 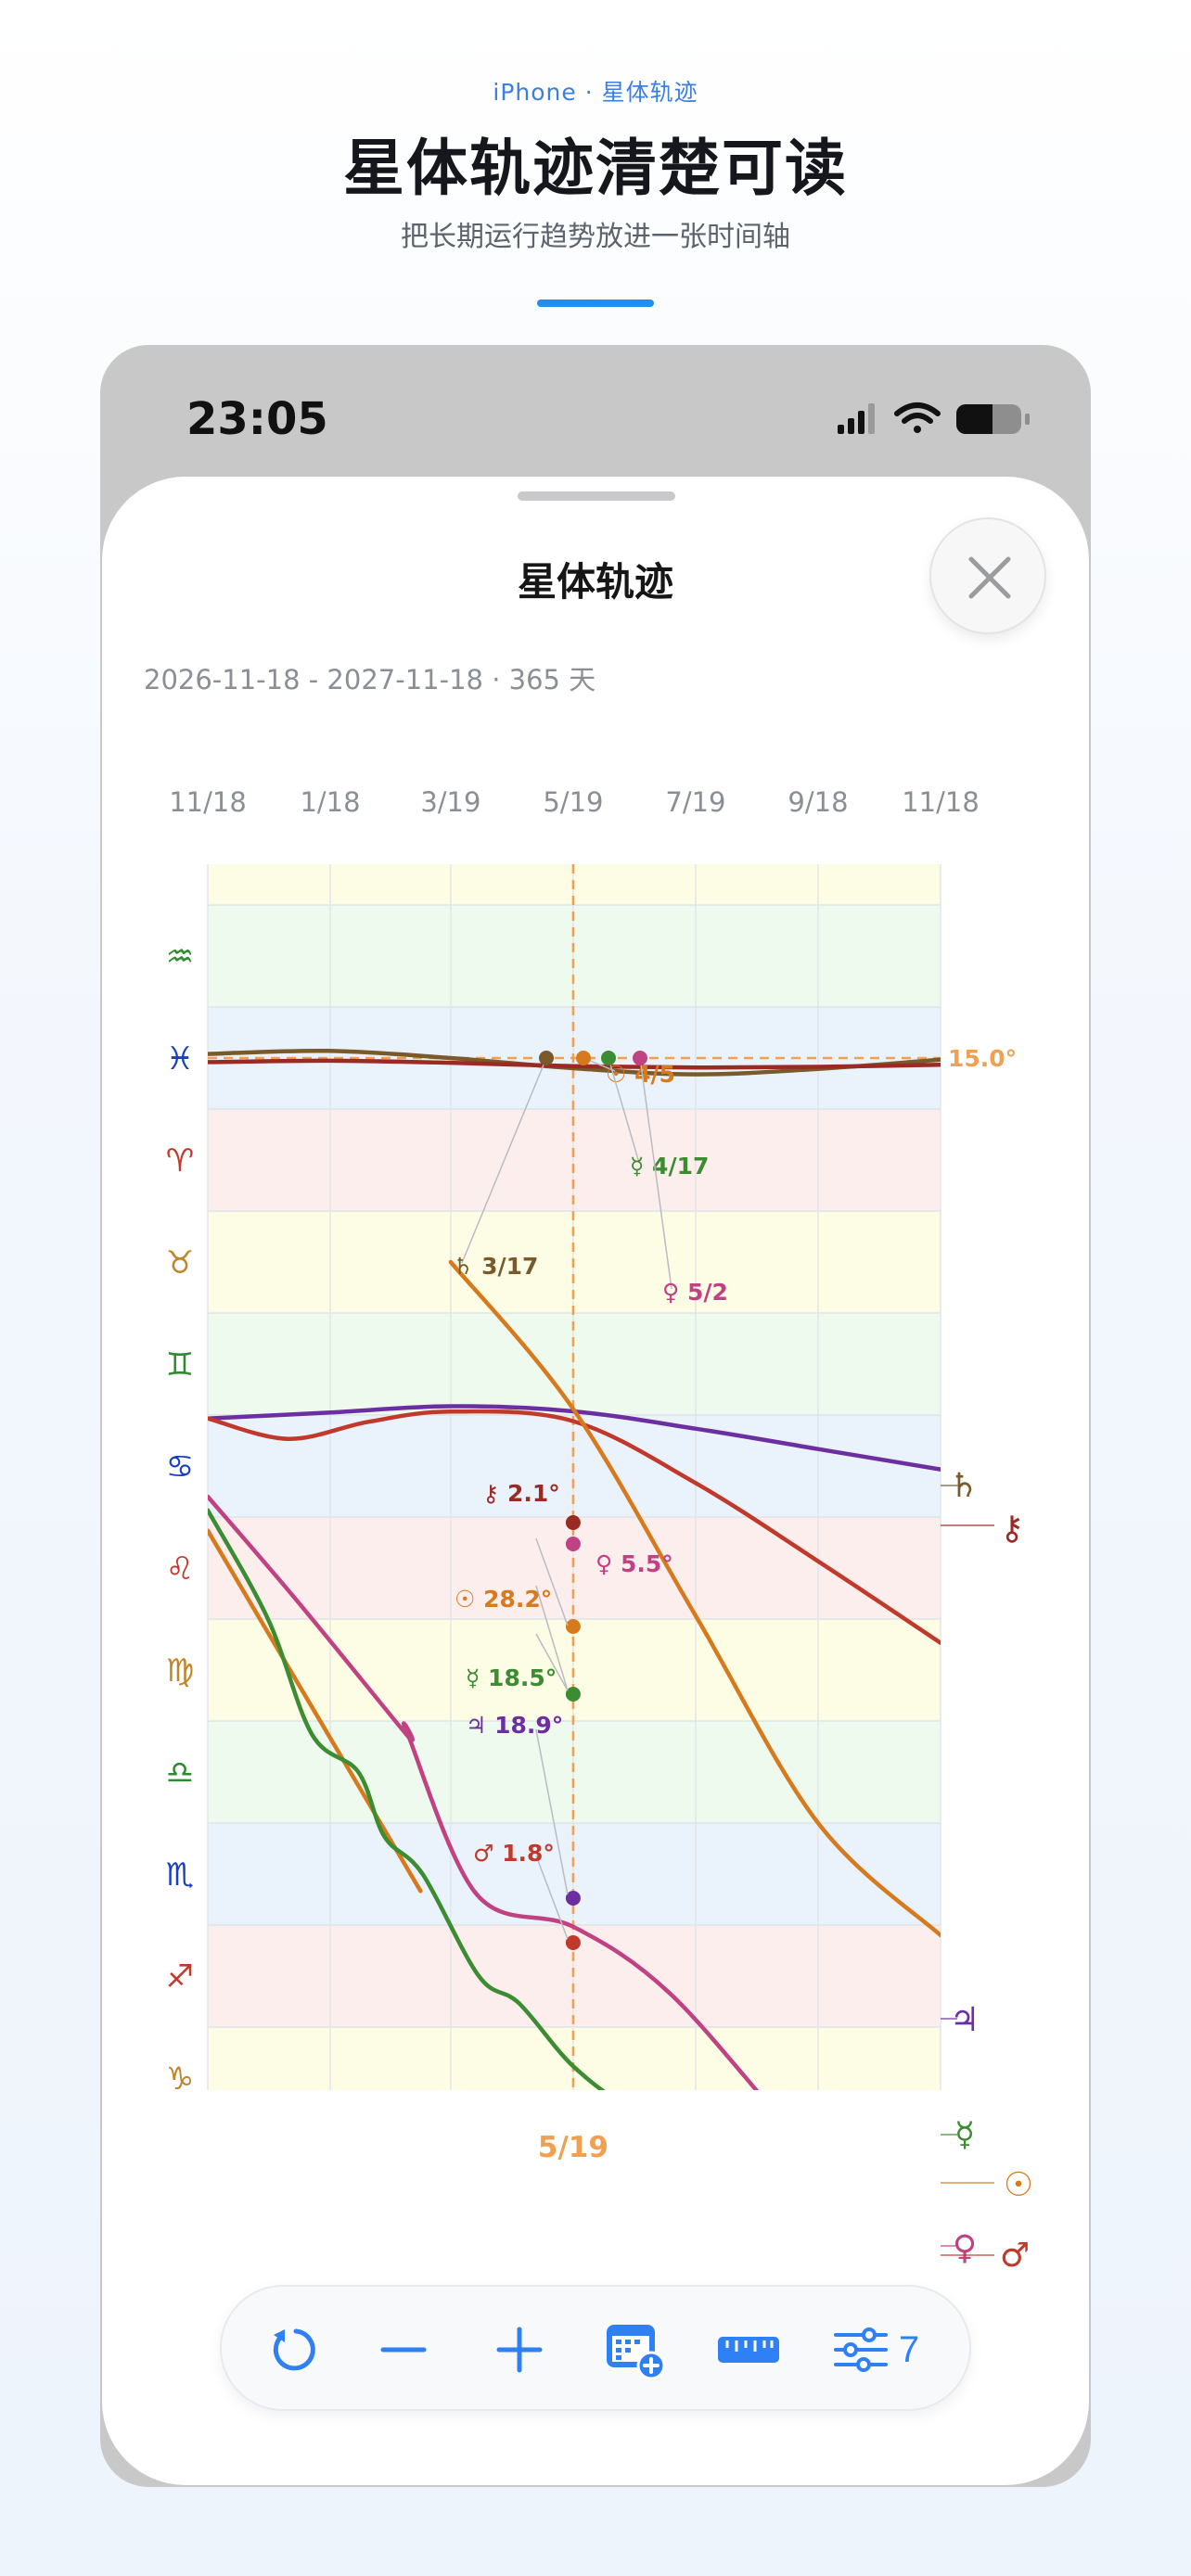 I want to click on series-end-glyph: ♄, so click(x=964, y=1486).